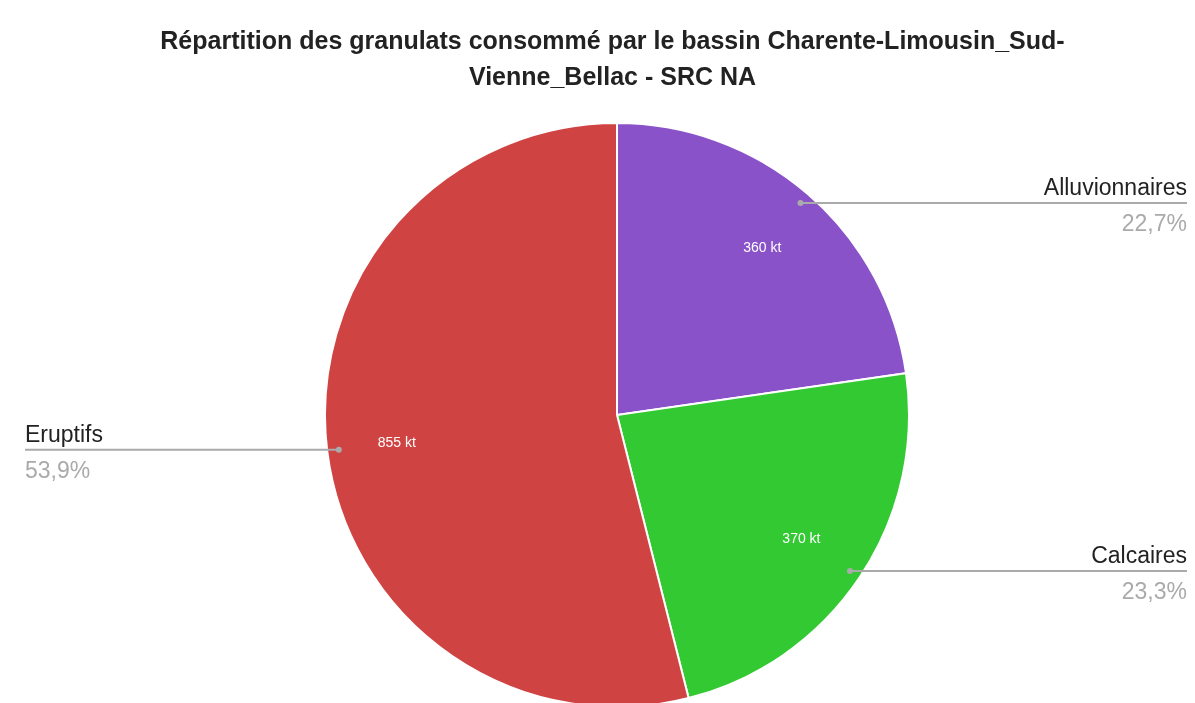 The image size is (1195, 703). Describe the element at coordinates (612, 58) in the screenshot. I see `chart-title: Répartition des granulats consommé par le bassin Charente-Limousin_Sud-Vienne_Bellac - SRC NA` at that location.